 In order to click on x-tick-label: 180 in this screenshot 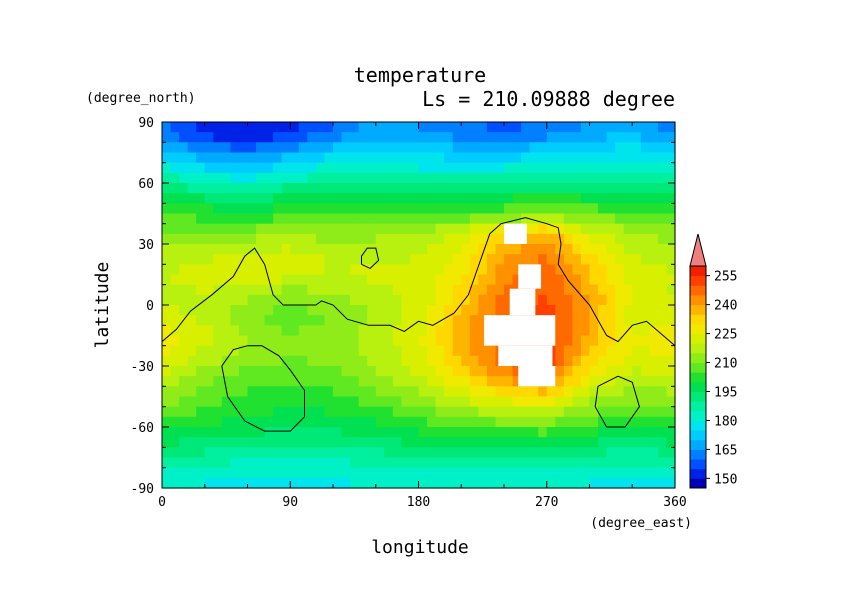, I will do `click(418, 502)`.